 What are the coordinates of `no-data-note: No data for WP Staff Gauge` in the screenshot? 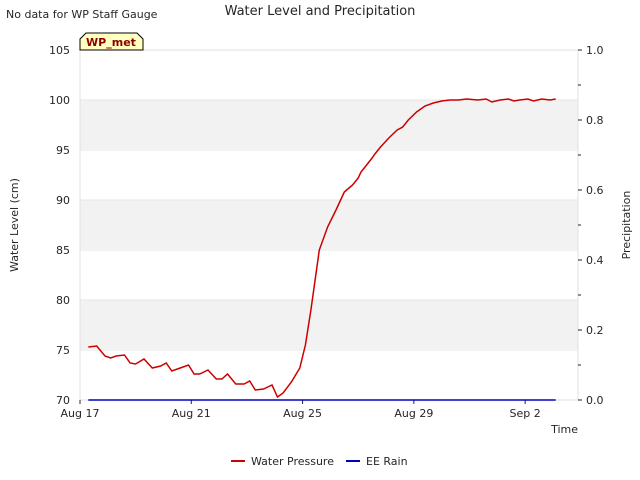 It's located at (82, 14).